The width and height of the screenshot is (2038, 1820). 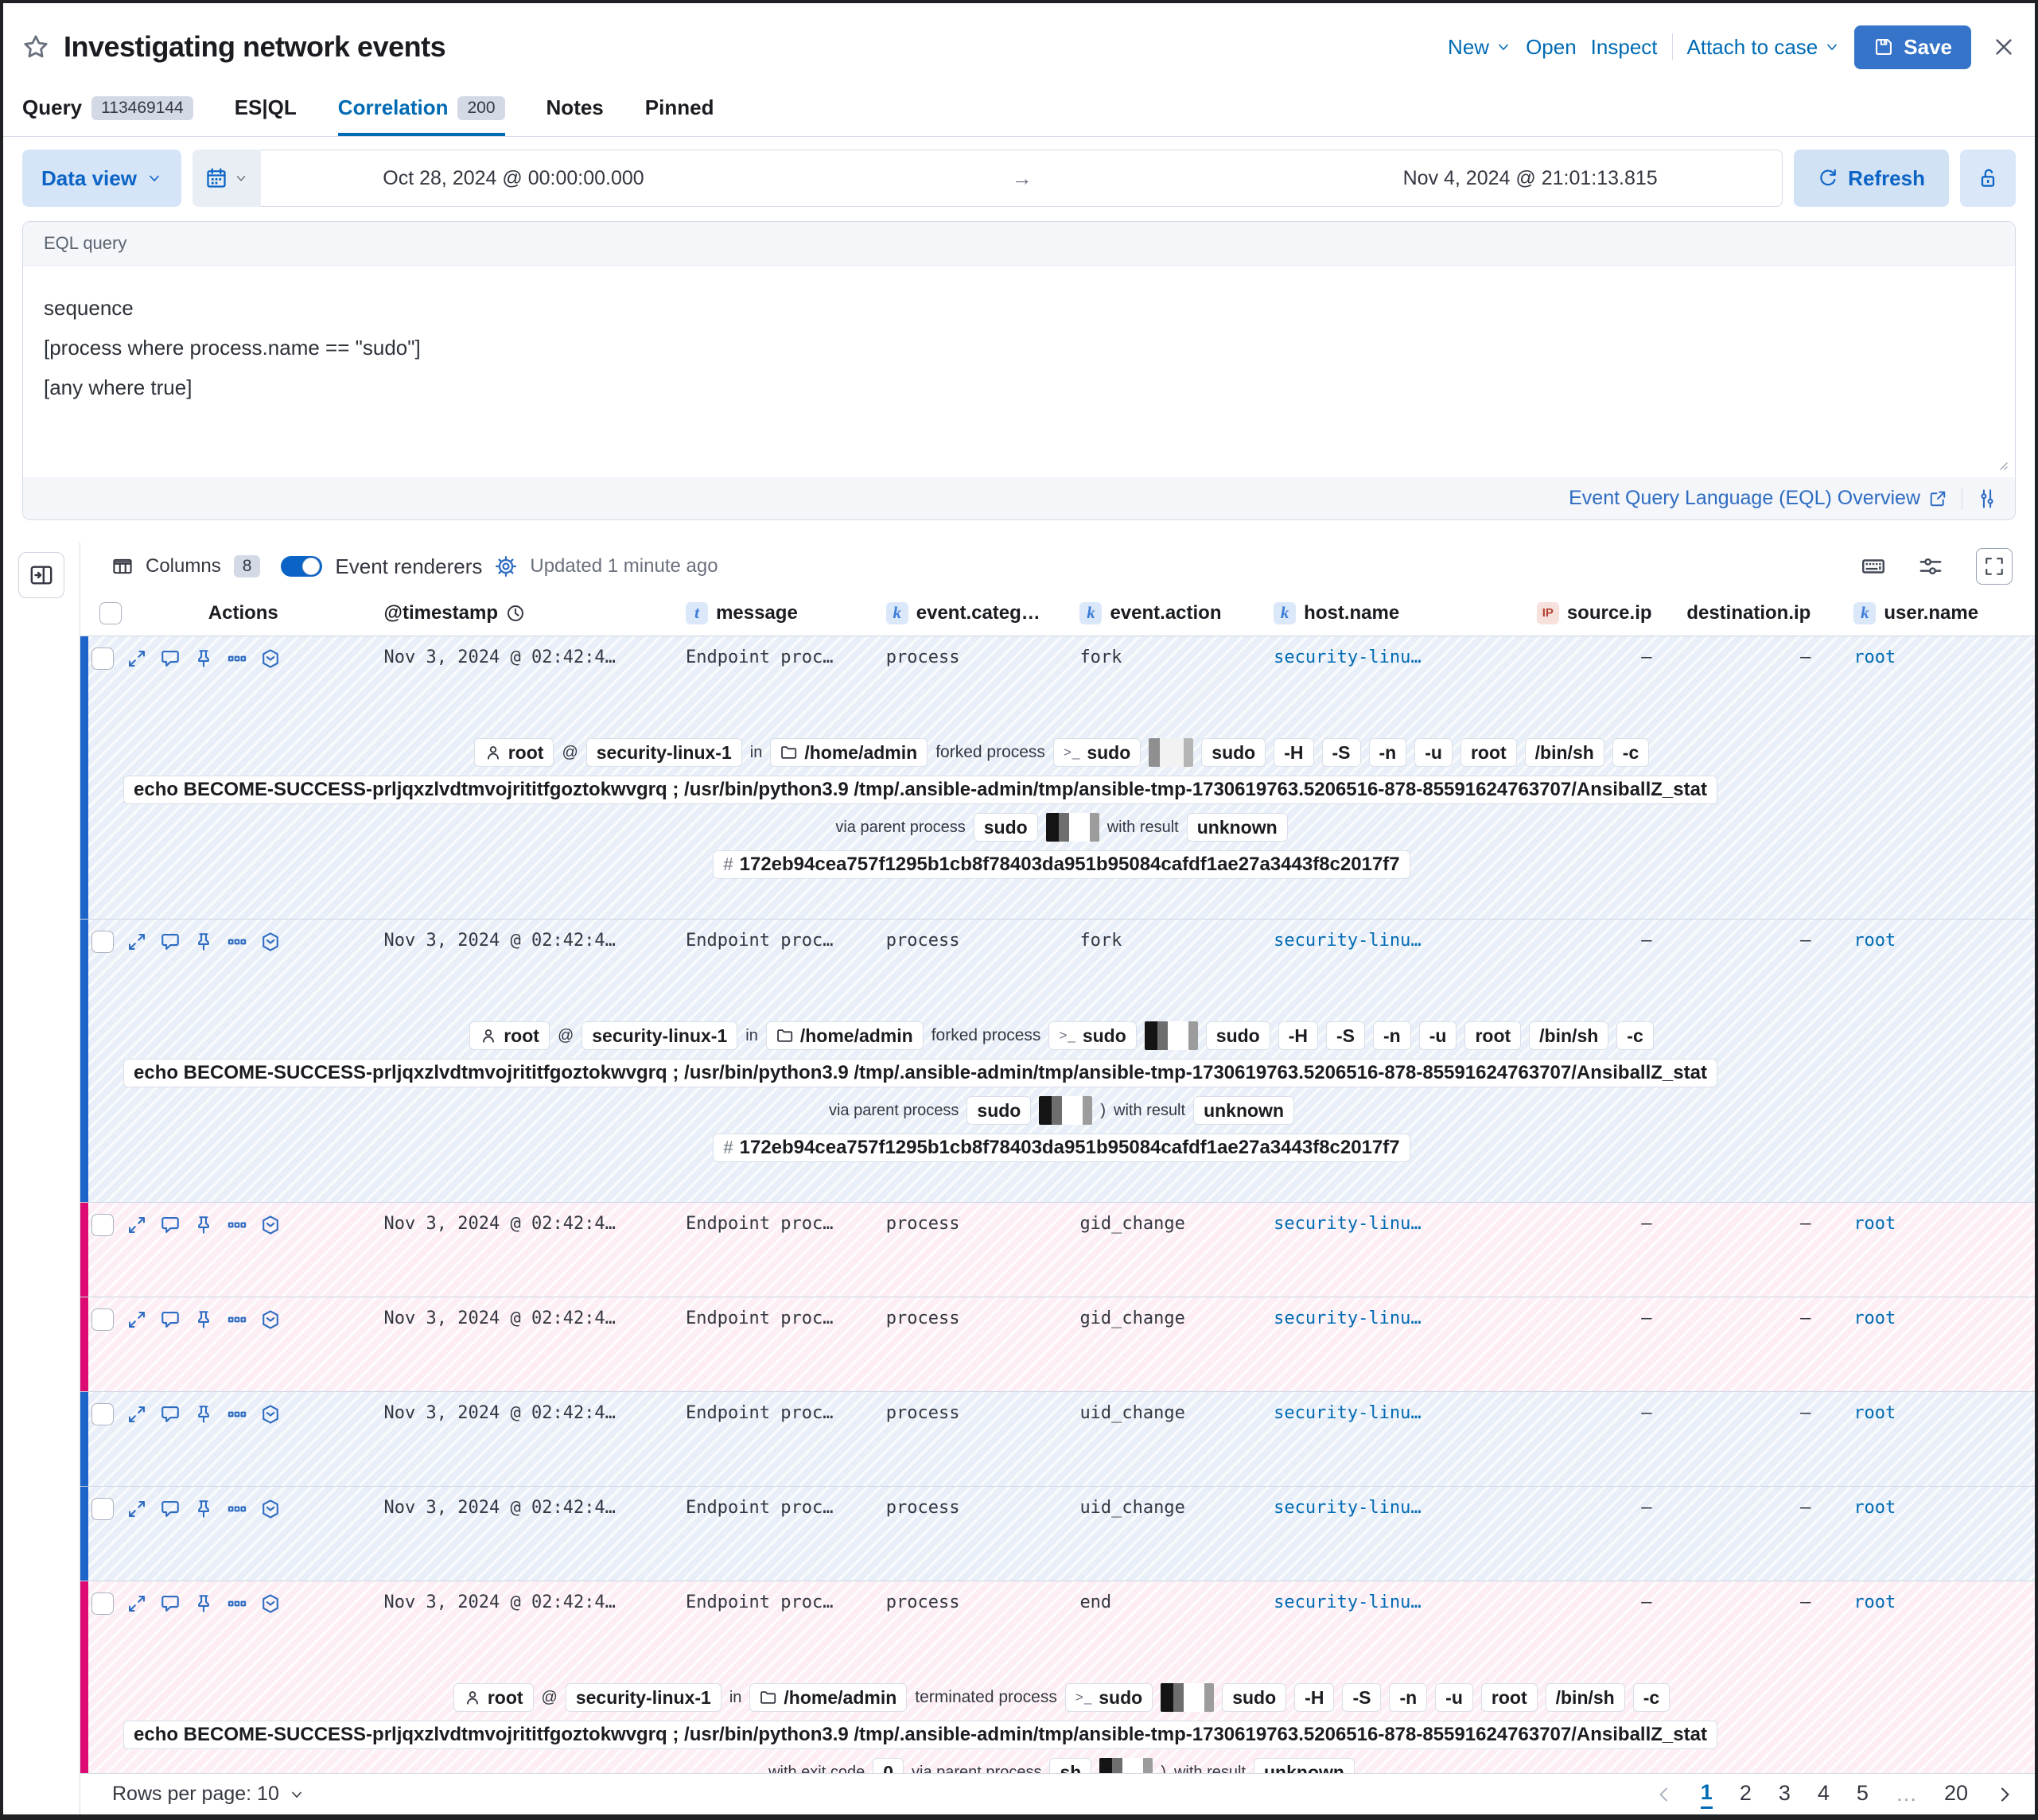 I want to click on tab-correlation: Correlation 200, so click(x=421, y=116).